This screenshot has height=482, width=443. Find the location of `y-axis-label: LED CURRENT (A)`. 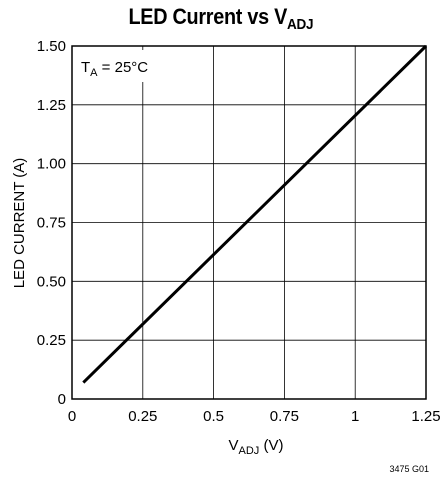

y-axis-label: LED CURRENT (A) is located at coordinates (19, 223).